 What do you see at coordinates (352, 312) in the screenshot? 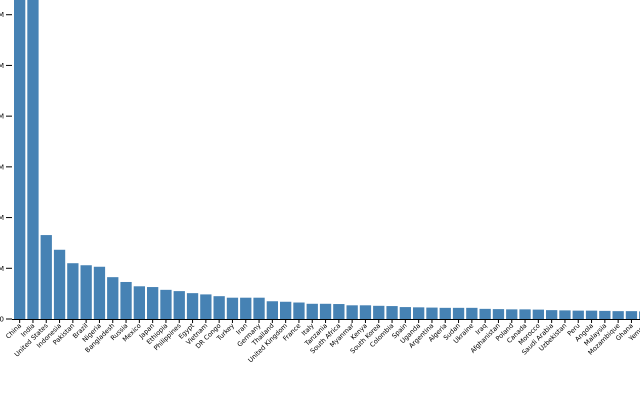
I see `bar-myanmar` at bounding box center [352, 312].